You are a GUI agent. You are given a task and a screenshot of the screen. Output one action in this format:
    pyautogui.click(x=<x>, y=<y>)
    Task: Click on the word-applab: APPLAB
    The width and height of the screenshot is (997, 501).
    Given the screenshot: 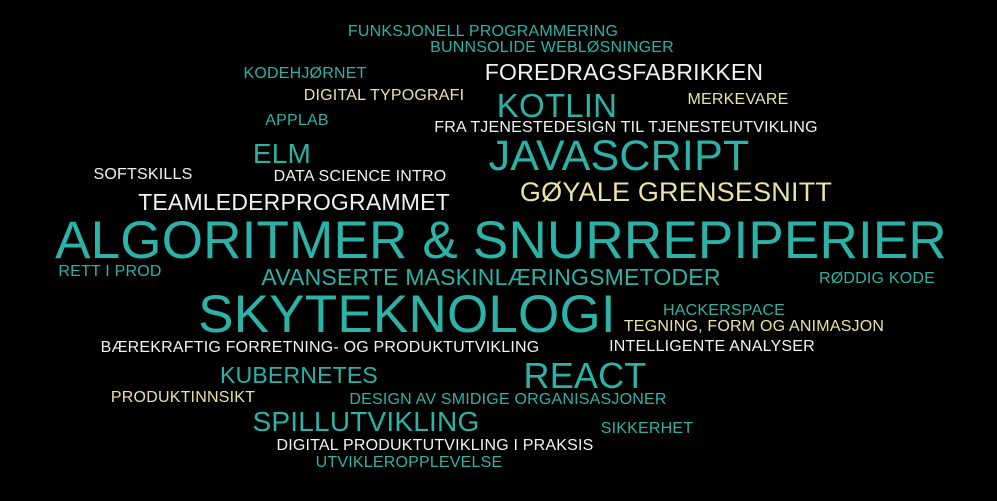 What is the action you would take?
    pyautogui.click(x=297, y=120)
    